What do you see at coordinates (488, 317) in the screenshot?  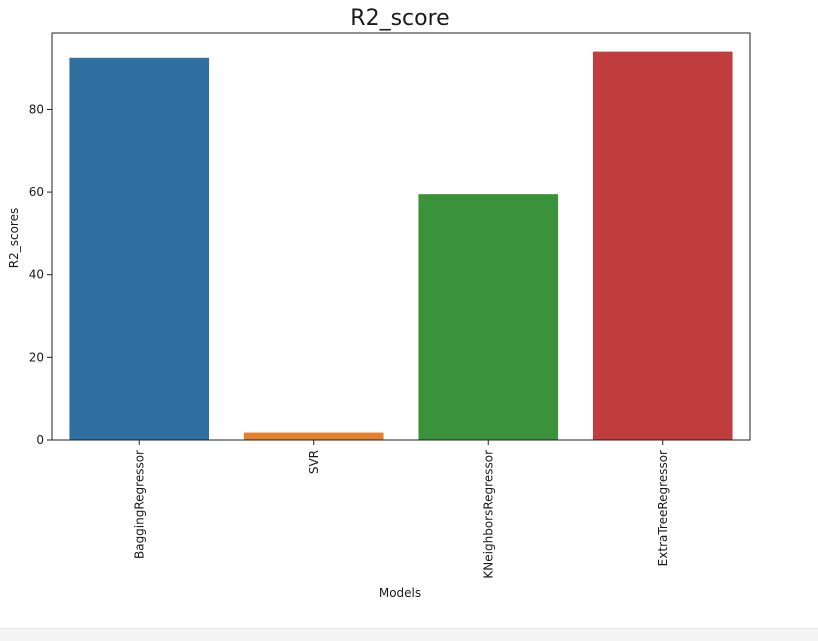 I see `bar-KNeighborsRegressor` at bounding box center [488, 317].